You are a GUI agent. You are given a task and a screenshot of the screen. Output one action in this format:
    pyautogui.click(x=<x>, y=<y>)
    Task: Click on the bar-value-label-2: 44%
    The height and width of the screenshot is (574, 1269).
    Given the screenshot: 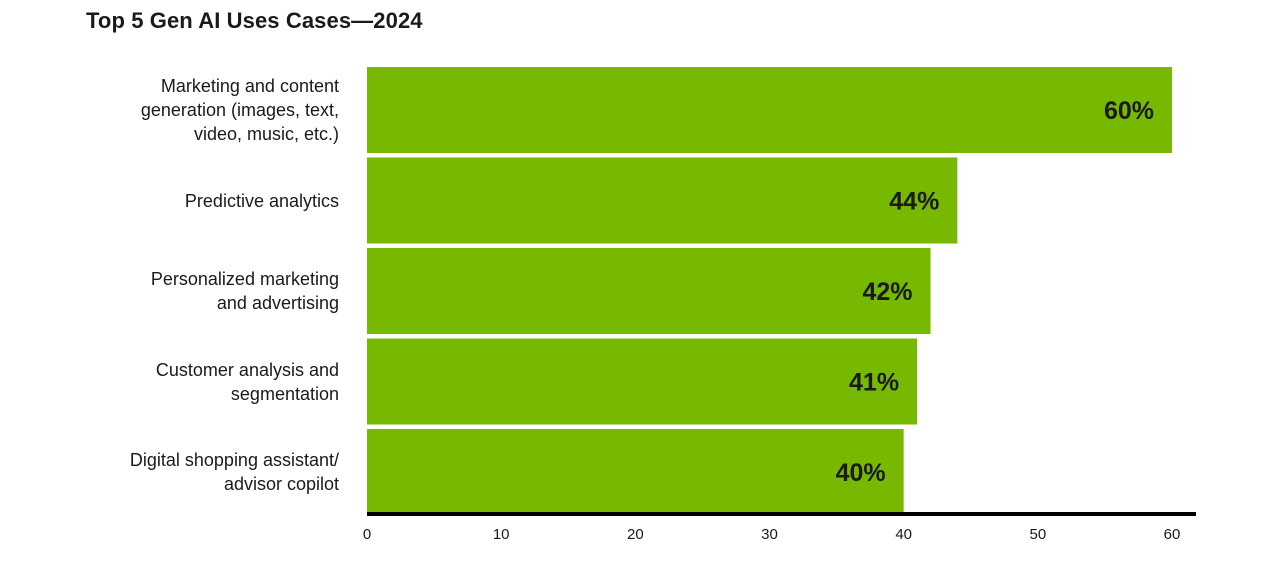 What is the action you would take?
    pyautogui.click(x=914, y=202)
    